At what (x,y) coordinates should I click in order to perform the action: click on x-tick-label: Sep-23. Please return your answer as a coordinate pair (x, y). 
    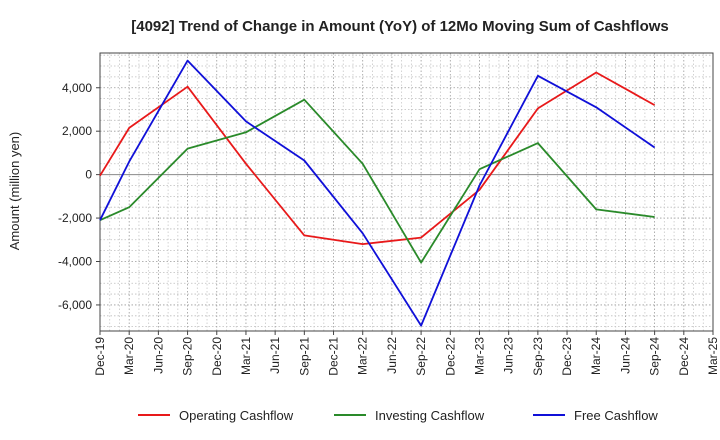
    Looking at the image, I should click on (538, 356).